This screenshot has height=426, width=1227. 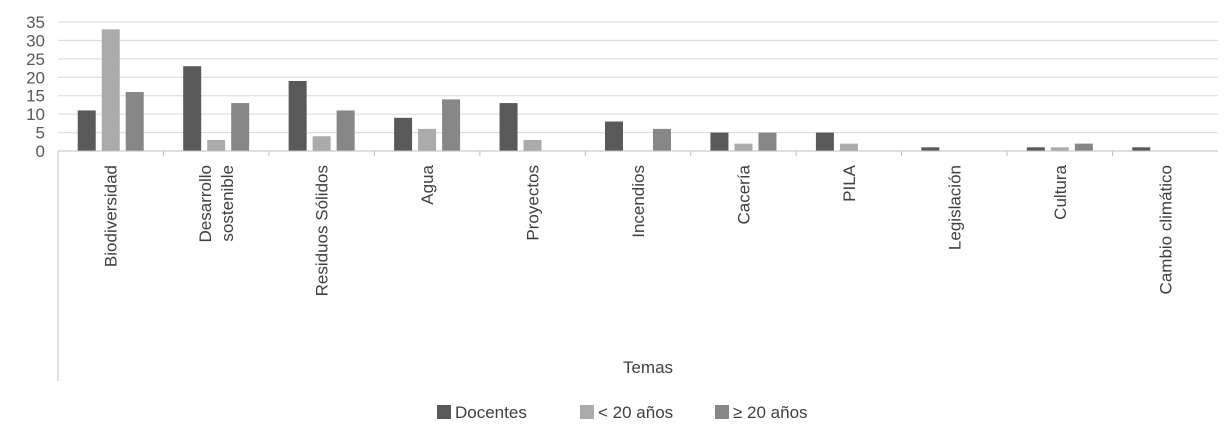 I want to click on y-tick-label: 30, so click(x=35, y=40).